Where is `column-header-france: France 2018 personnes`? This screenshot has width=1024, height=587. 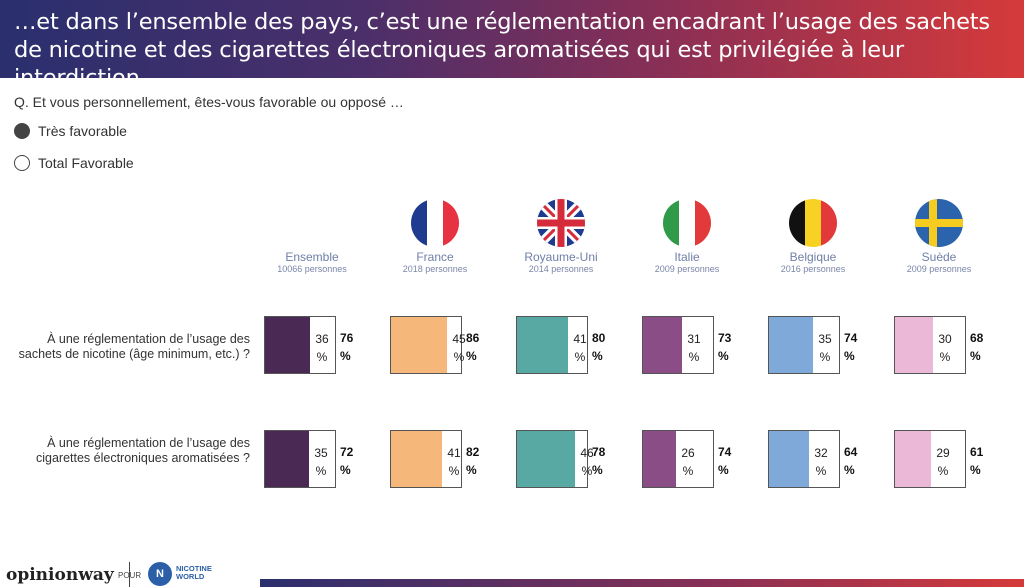 column-header-france: France 2018 personnes is located at coordinates (435, 262).